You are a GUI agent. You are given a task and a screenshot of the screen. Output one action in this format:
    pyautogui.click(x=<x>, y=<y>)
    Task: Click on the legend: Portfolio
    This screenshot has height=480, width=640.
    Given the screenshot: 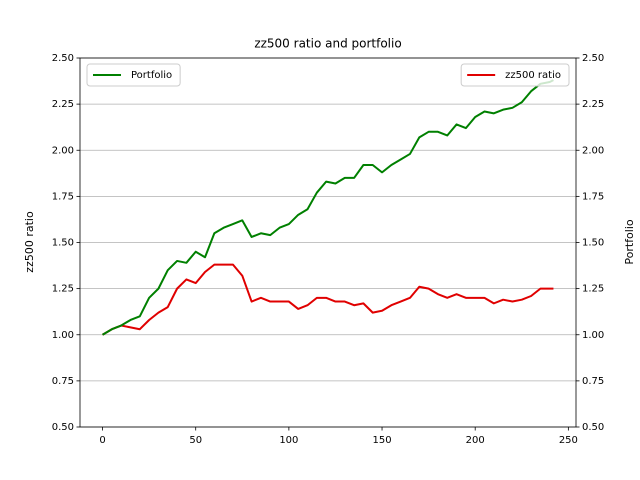 What is the action you would take?
    pyautogui.click(x=133, y=75)
    